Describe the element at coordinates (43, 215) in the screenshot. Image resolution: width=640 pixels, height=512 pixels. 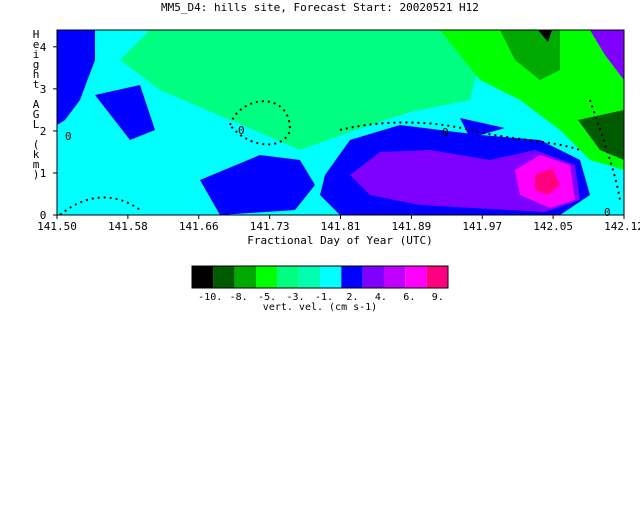
I see `y-tick-label: 0` at that location.